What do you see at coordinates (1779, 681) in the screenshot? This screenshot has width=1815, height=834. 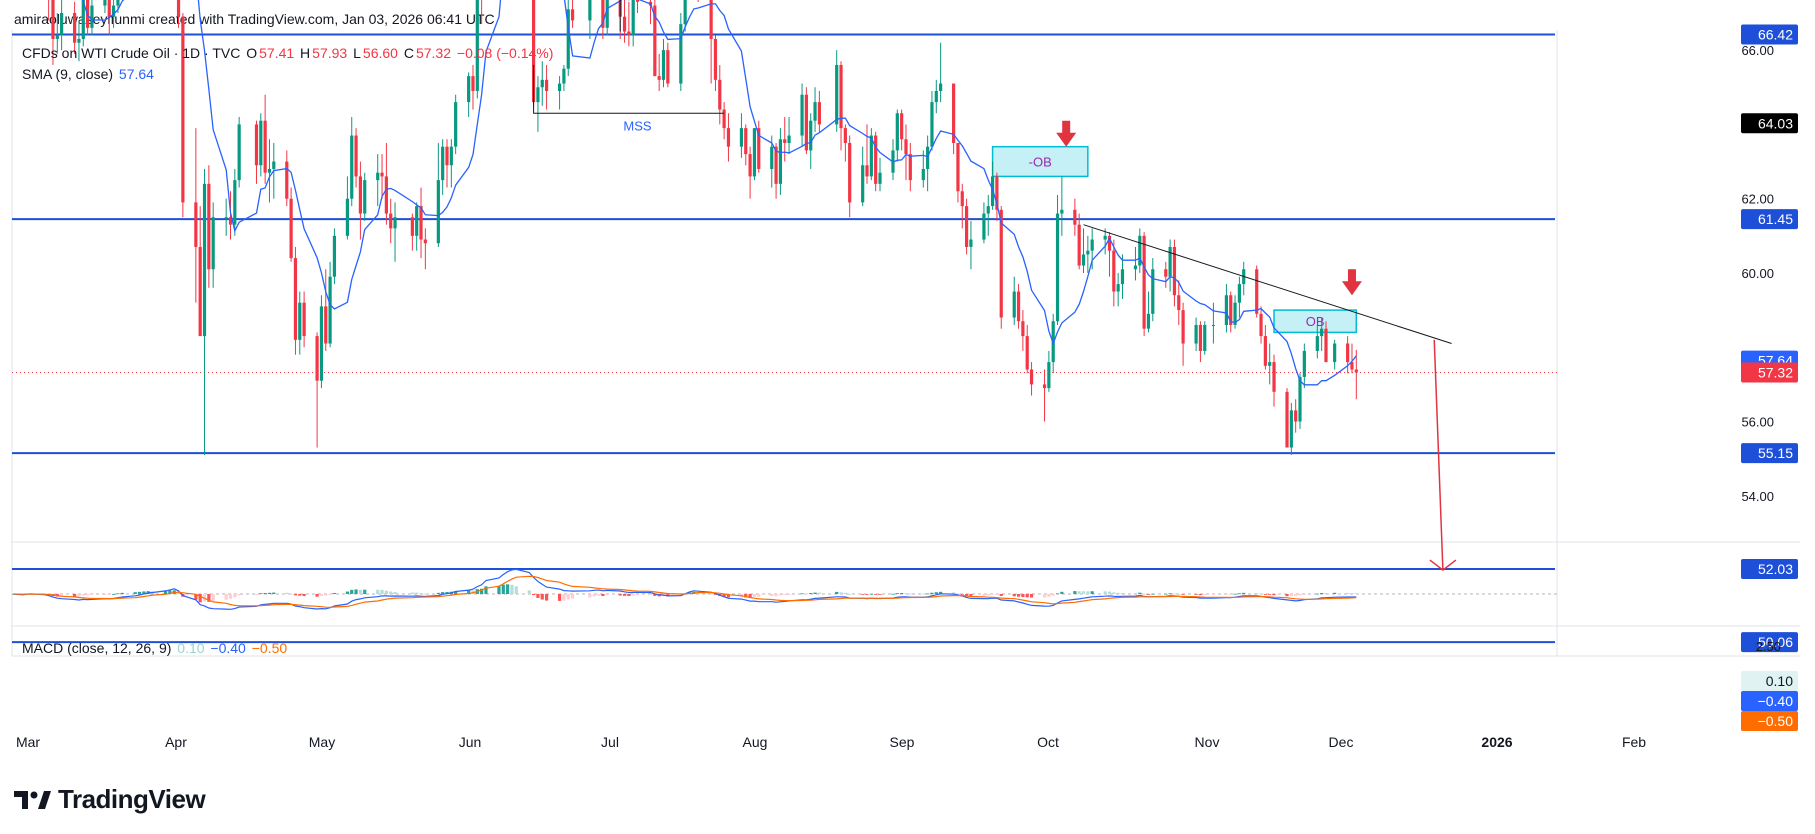 I see `macd-value-tag-label: 0.10` at bounding box center [1779, 681].